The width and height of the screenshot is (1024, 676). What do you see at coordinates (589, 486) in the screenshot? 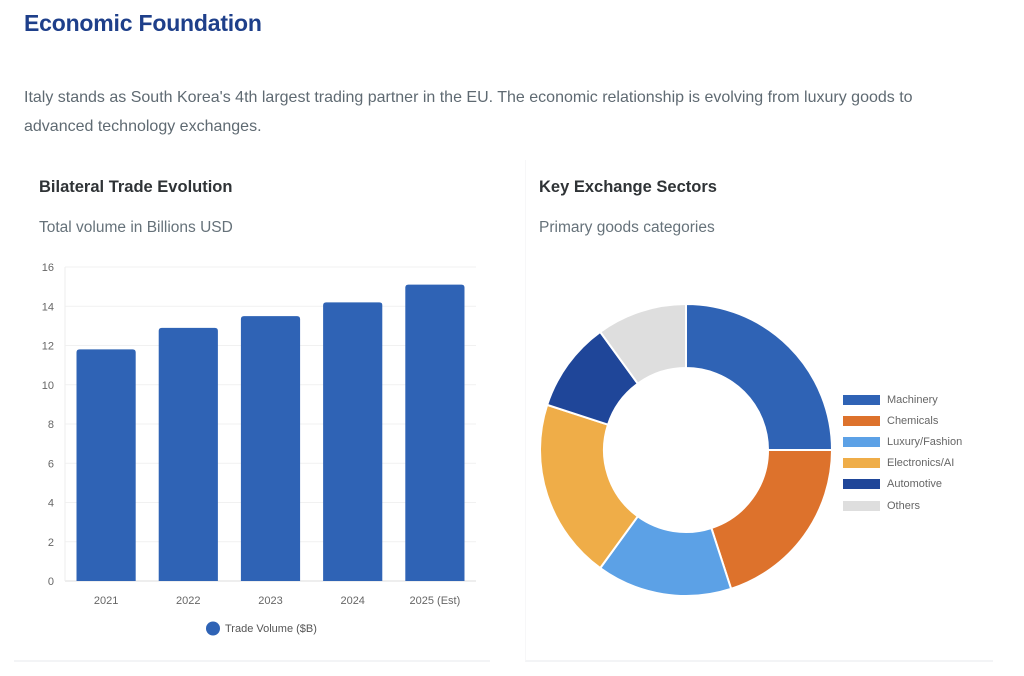
I see `slice-electronics-ai` at bounding box center [589, 486].